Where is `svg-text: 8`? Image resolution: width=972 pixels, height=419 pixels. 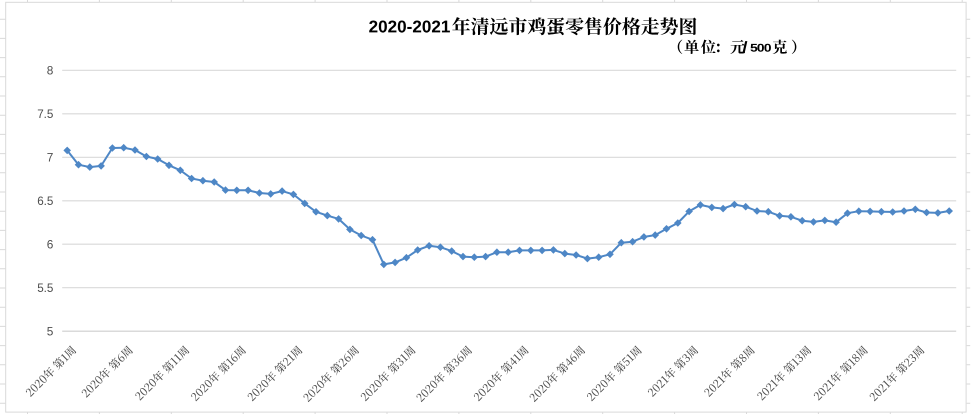 svg-text: 8 is located at coordinates (50, 71).